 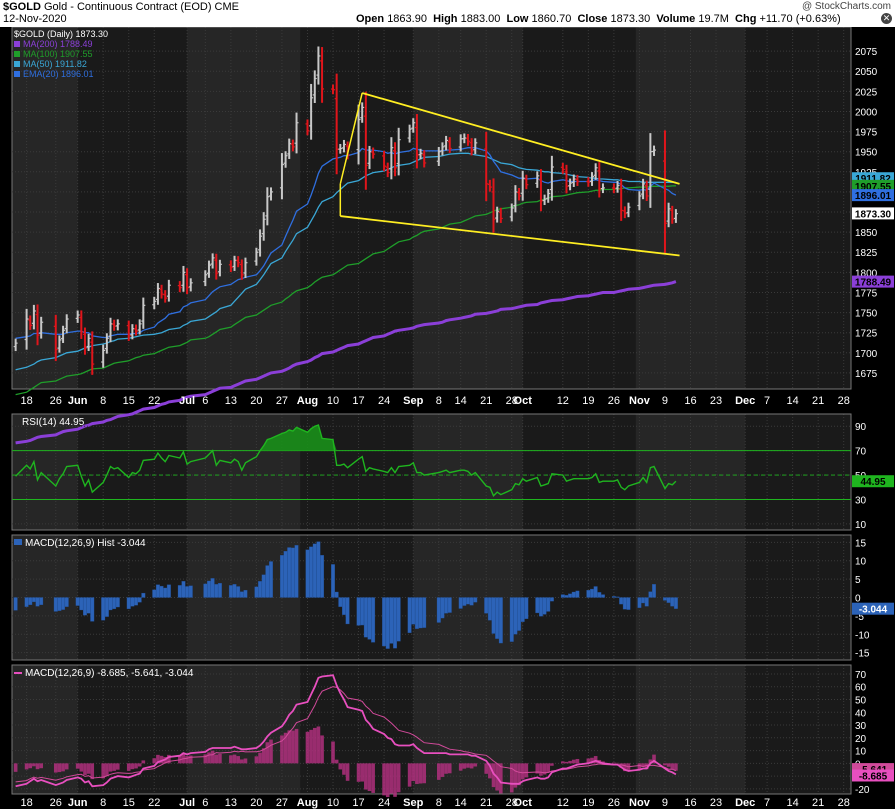 I want to click on macd-axis-tick: 70, so click(x=861, y=675).